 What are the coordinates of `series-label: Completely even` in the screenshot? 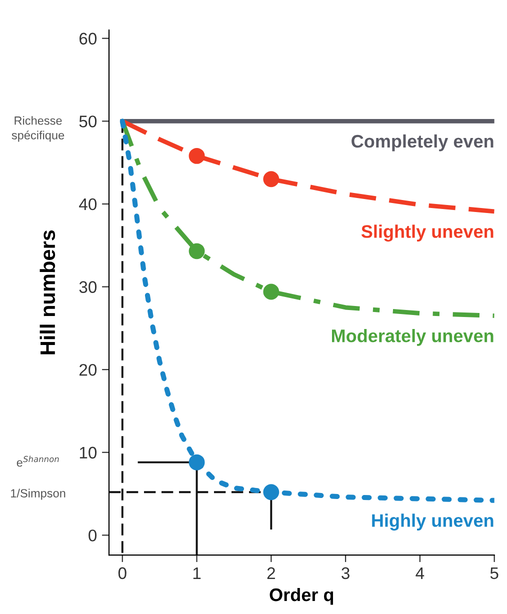 It's located at (423, 143).